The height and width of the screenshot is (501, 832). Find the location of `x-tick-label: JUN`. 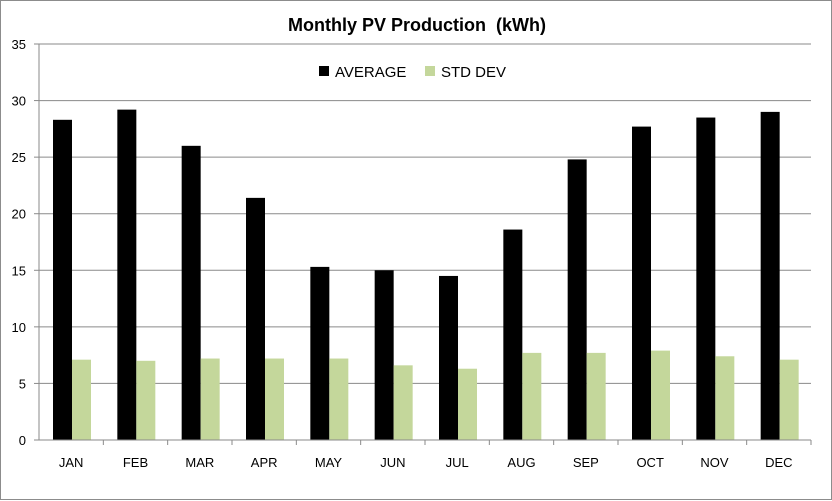

x-tick-label: JUN is located at coordinates (392, 462).